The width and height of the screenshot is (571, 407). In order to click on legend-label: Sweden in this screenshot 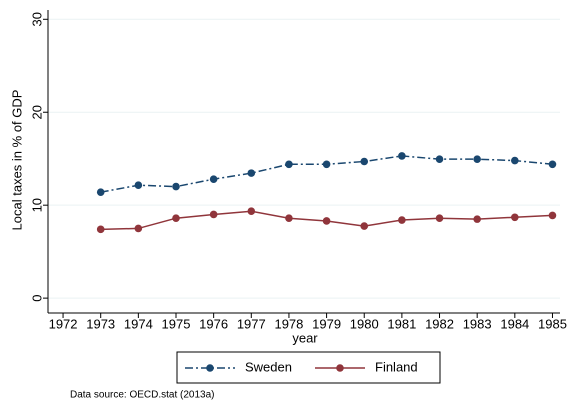, I will do `click(268, 366)`.